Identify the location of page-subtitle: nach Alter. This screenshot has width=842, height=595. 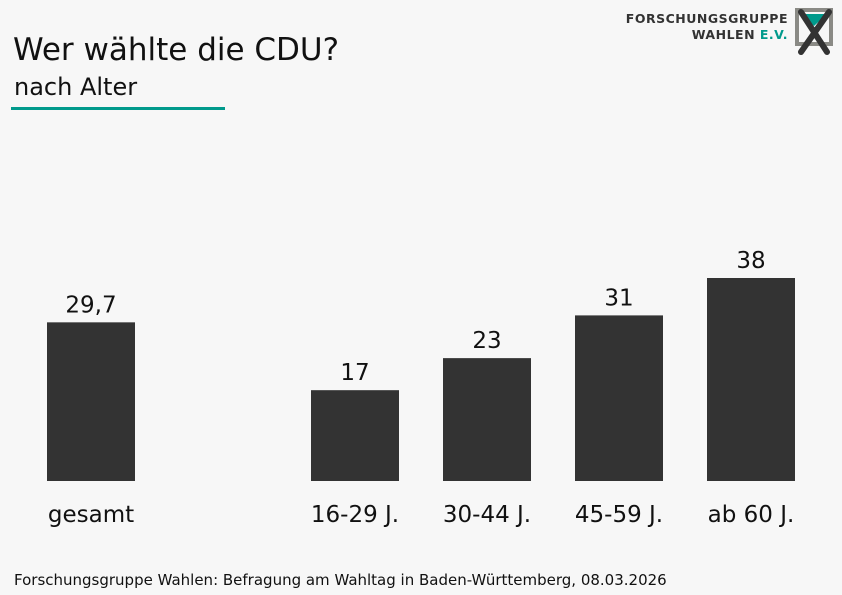
(76, 87).